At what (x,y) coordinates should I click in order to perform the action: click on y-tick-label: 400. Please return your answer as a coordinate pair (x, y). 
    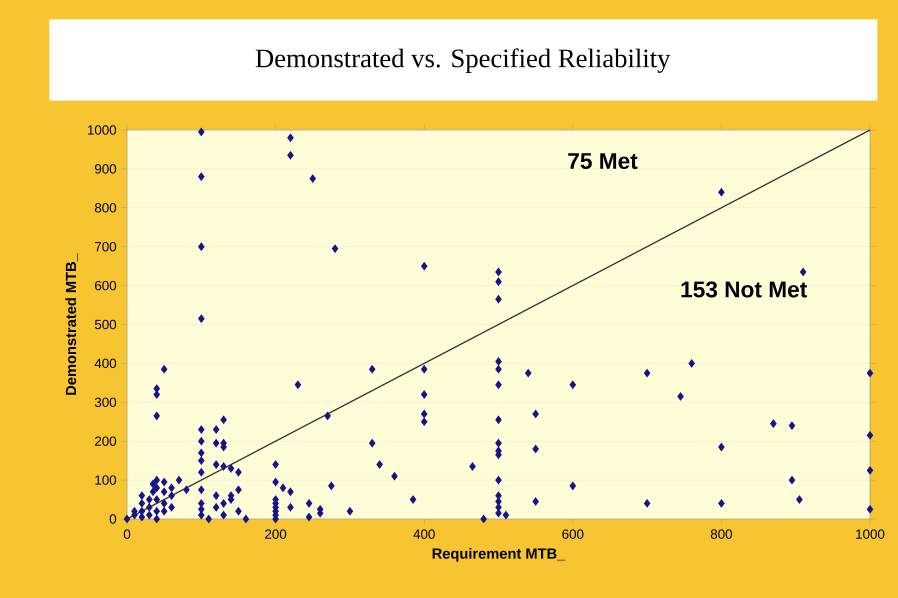
    Looking at the image, I should click on (105, 363).